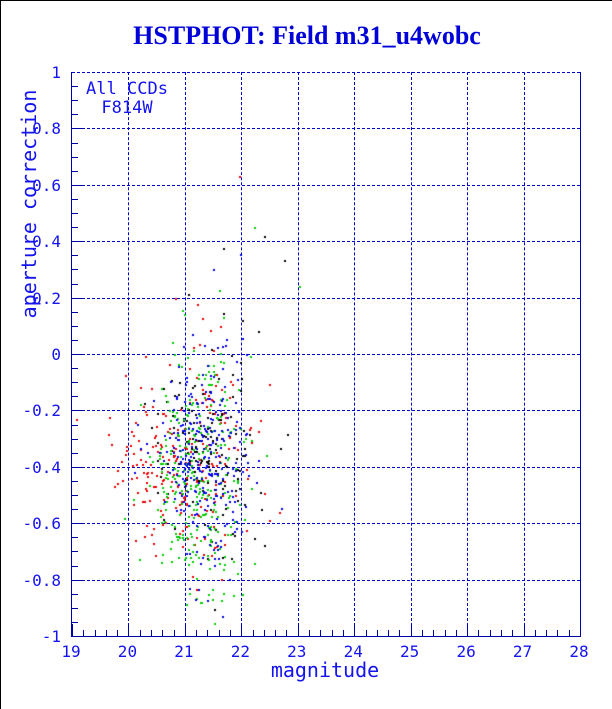  I want to click on annotation-all-ccds: All CCDs, so click(127, 89).